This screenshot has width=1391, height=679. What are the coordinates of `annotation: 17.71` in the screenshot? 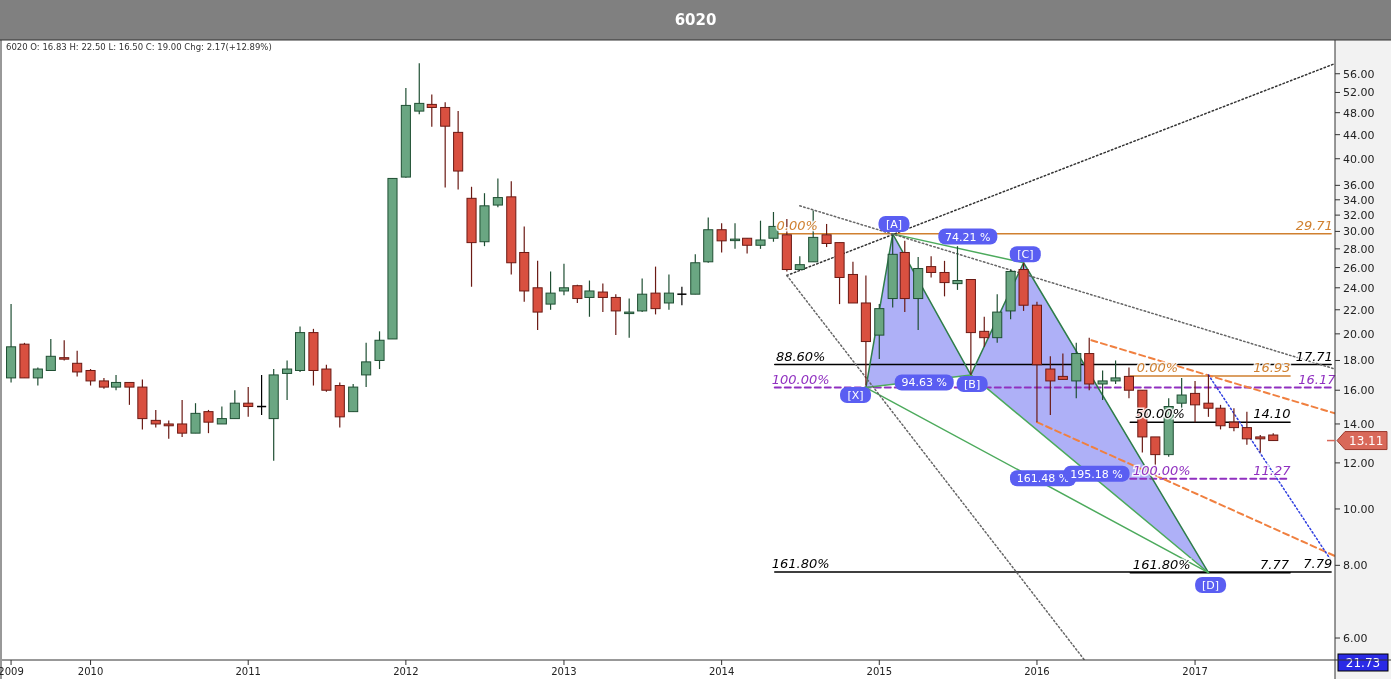 It's located at (1314, 356).